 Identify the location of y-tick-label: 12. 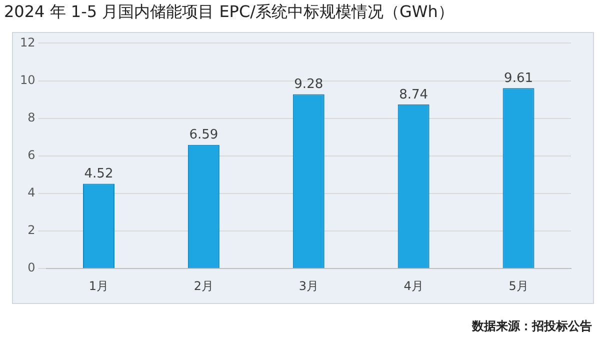
(28, 42).